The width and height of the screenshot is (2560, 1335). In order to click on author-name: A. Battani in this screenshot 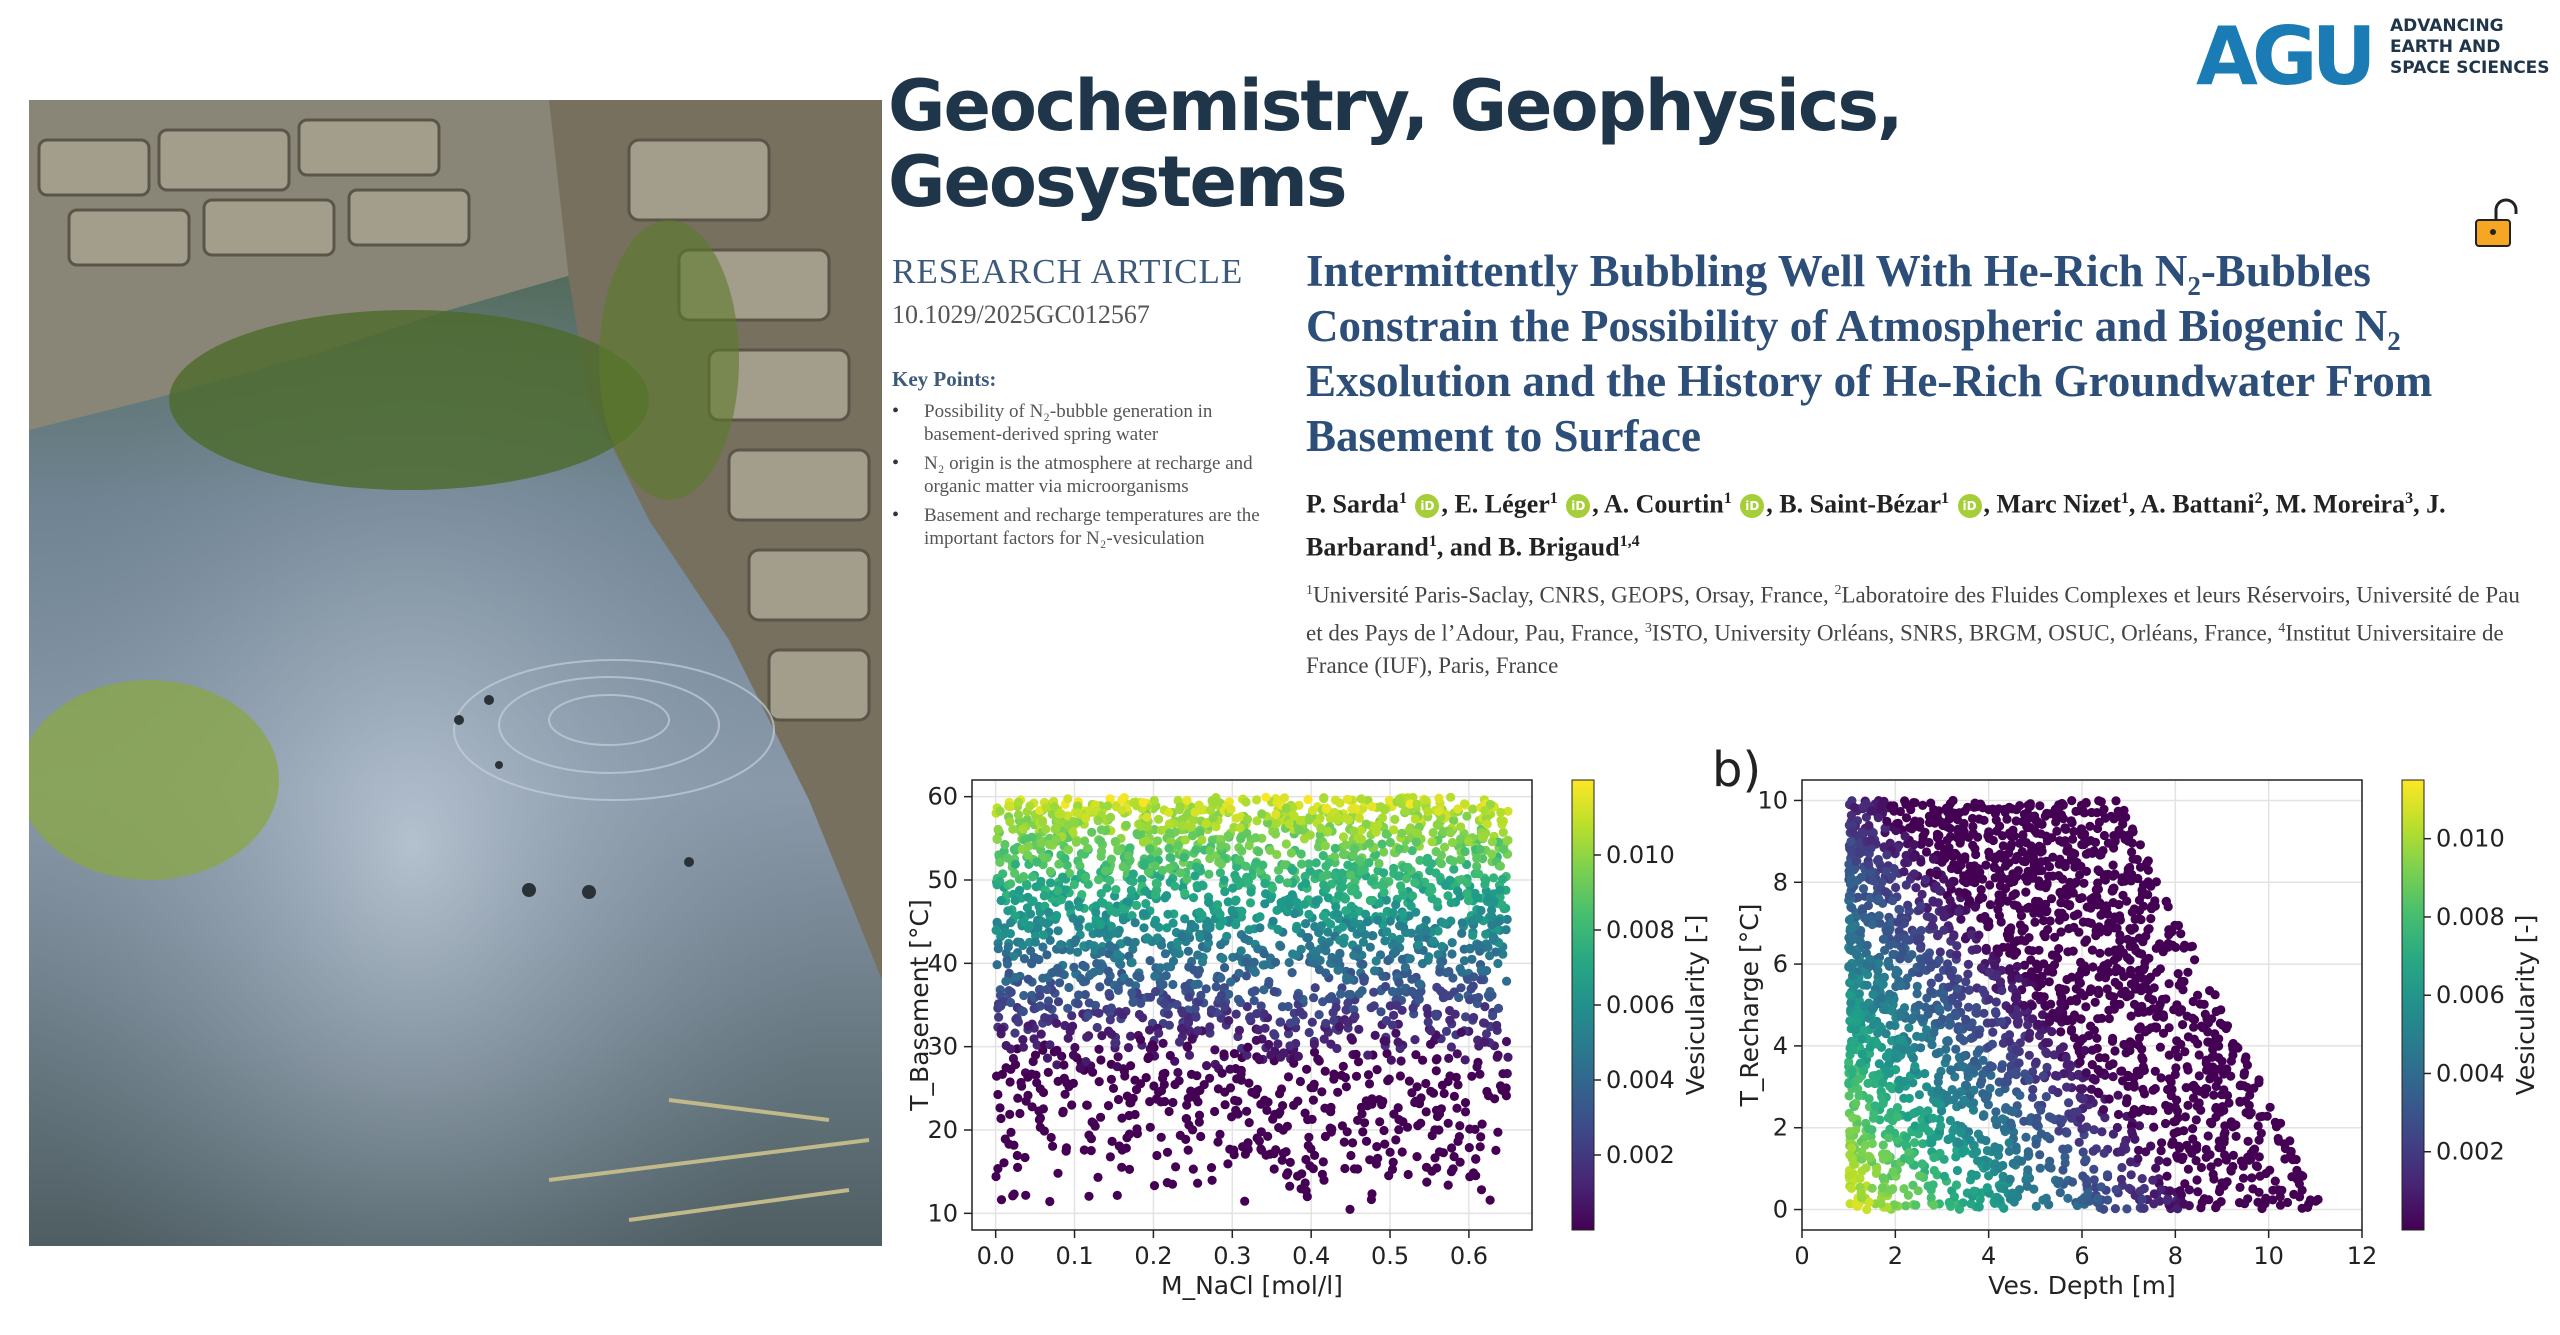, I will do `click(2197, 504)`.